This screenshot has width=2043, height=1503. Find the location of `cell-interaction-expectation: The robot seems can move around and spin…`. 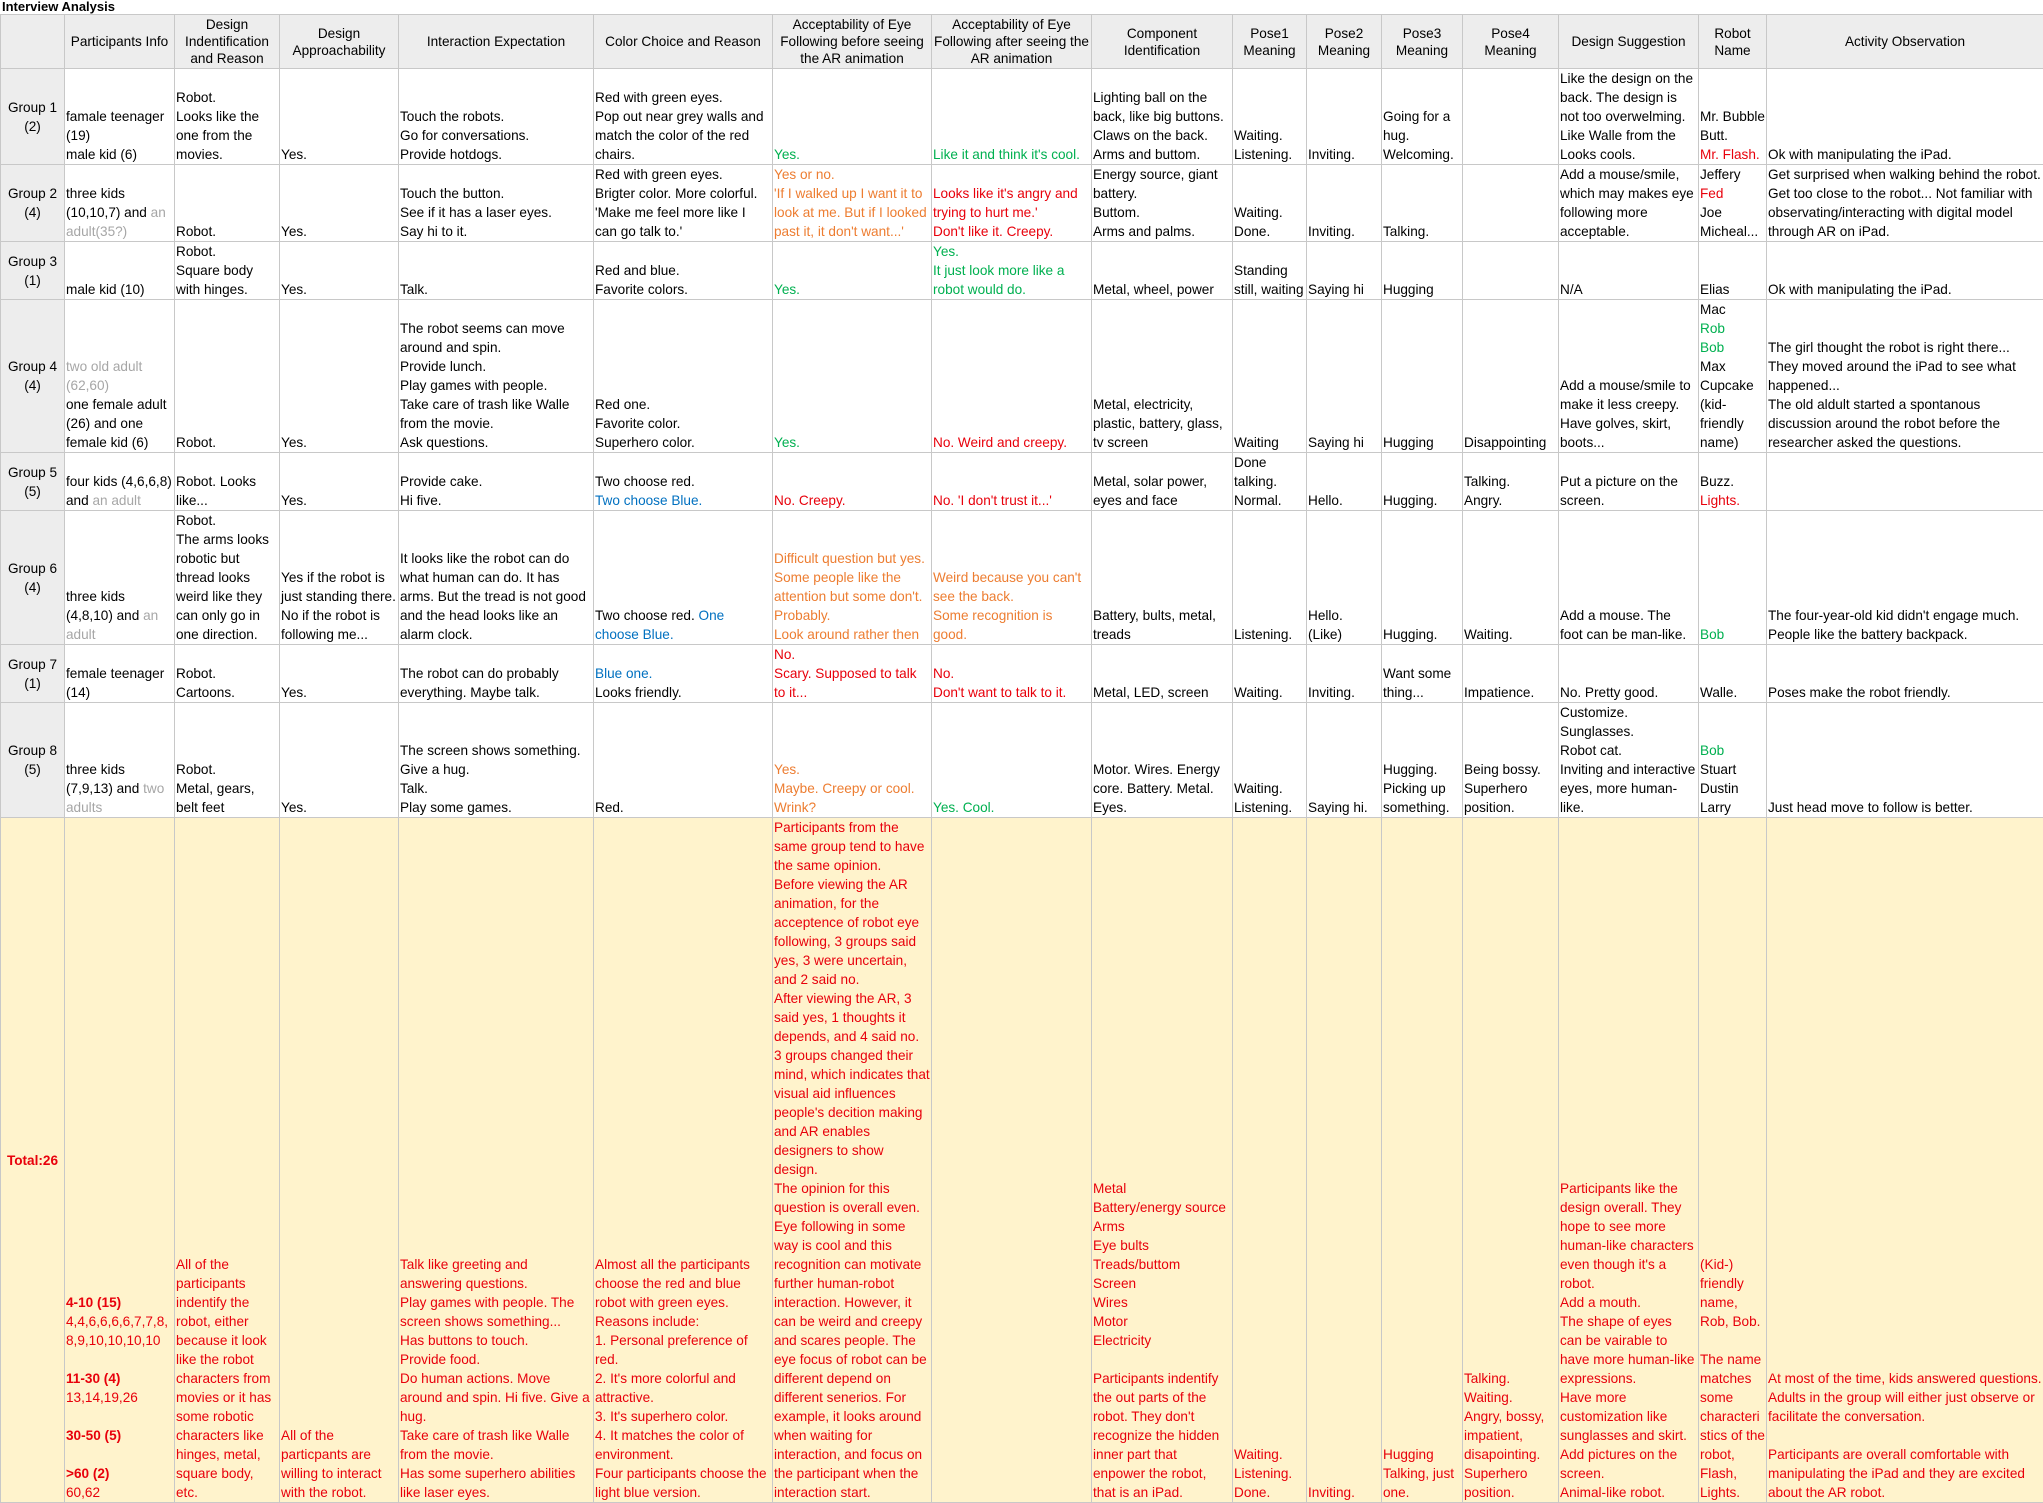

cell-interaction-expectation: The robot seems can move around and spin… is located at coordinates (496, 376).